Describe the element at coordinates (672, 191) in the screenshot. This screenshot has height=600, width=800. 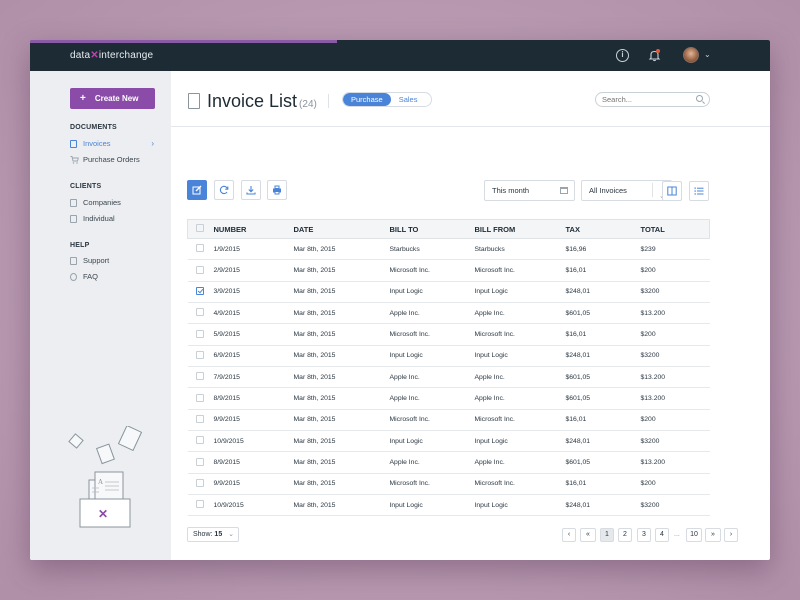
I see `columns-view-button` at that location.